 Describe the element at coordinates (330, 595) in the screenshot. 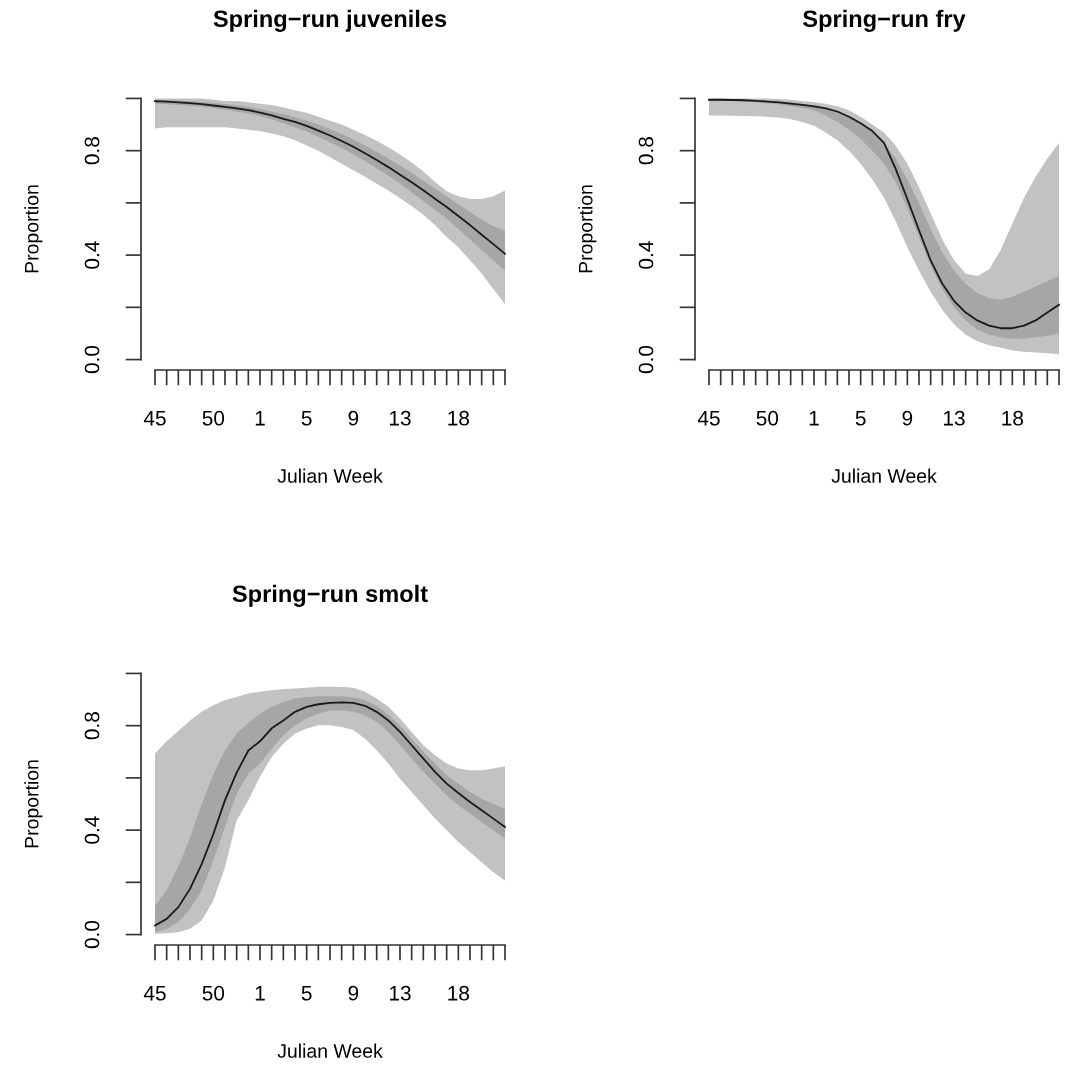

I see `chart-title: Spring−run smolt` at that location.